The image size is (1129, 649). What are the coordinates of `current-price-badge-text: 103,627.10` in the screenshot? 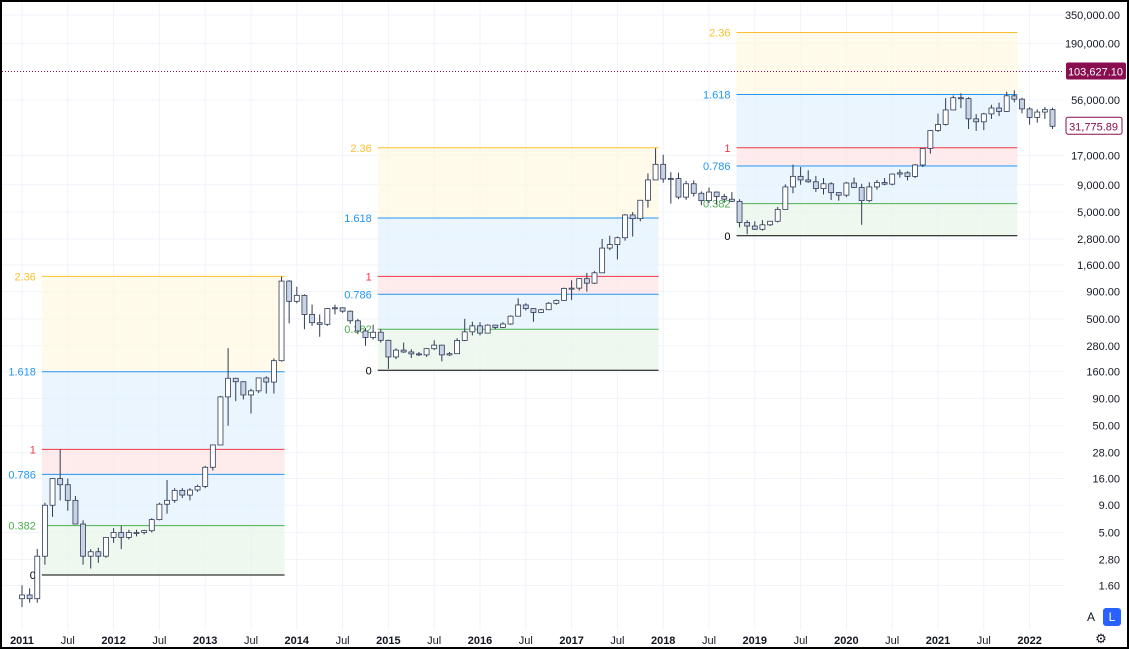 It's located at (1095, 72).